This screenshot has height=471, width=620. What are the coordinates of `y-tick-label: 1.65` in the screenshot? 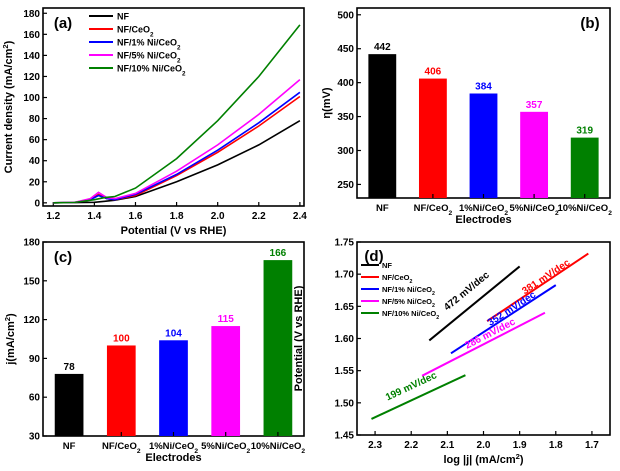 It's located at (345, 307).